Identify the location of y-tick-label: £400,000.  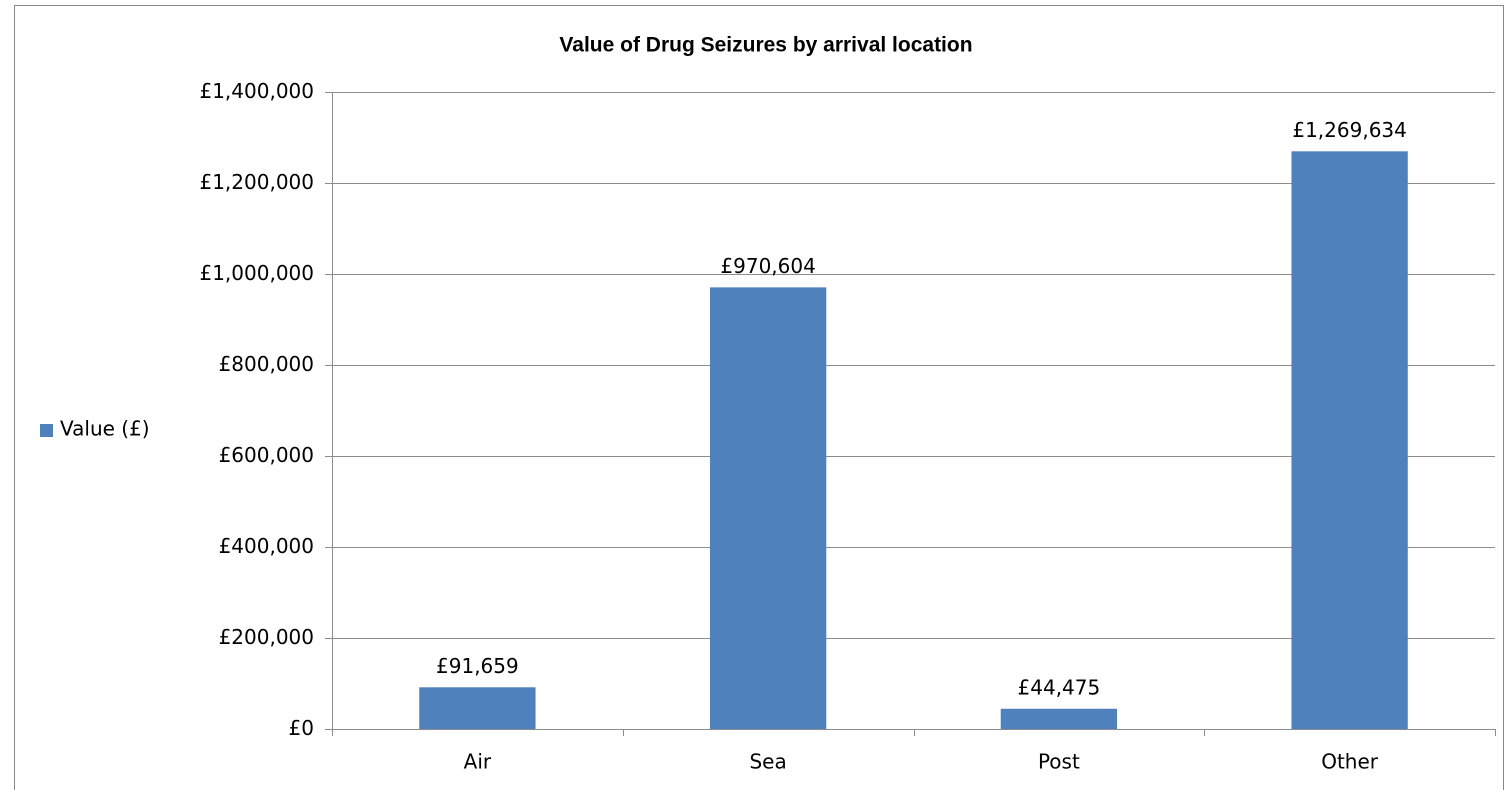
(266, 546).